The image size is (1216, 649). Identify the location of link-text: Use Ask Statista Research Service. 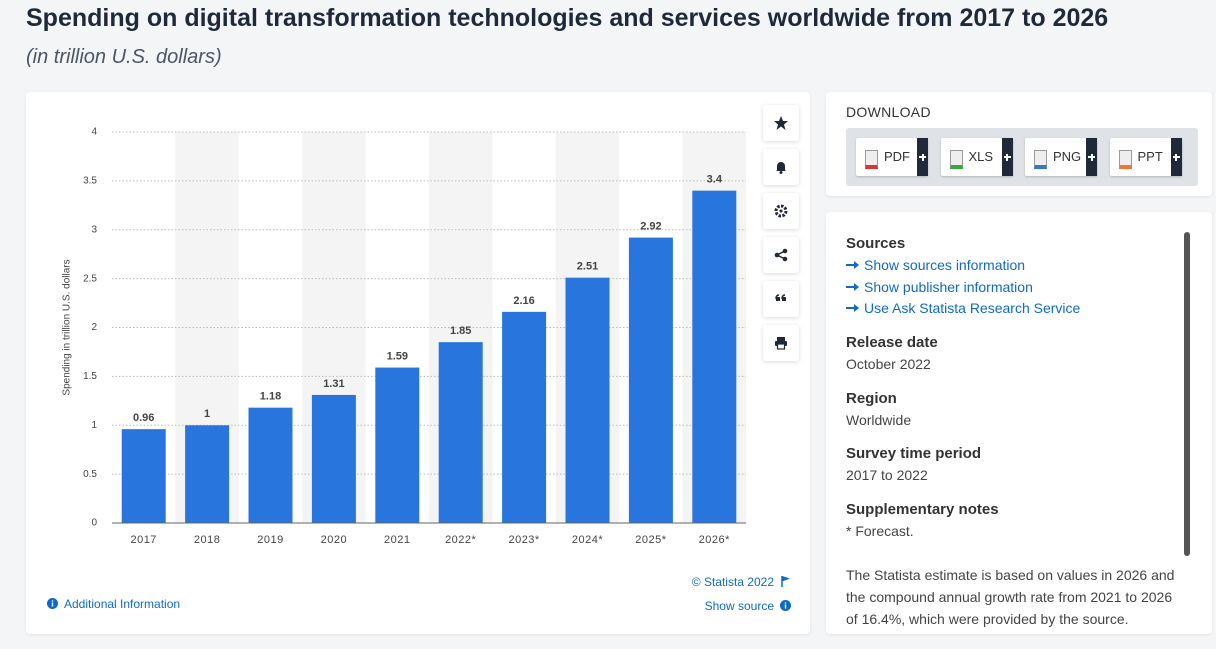
(972, 308).